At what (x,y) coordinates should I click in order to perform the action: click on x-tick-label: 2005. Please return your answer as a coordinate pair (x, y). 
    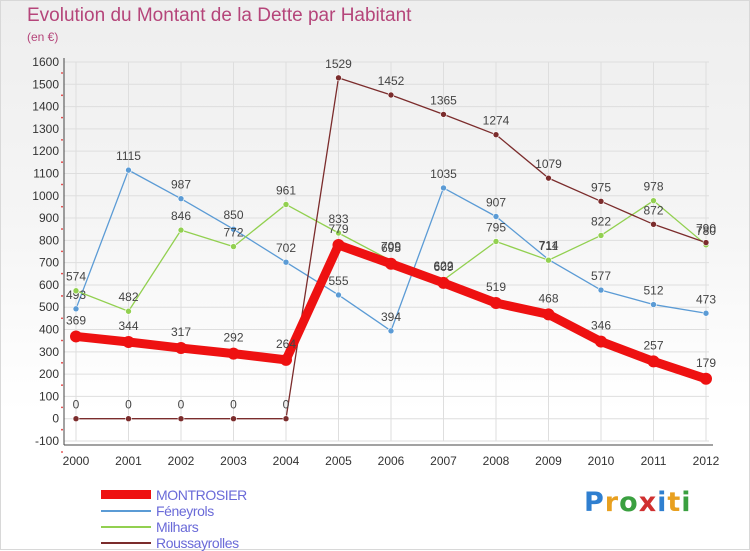
    Looking at the image, I should click on (338, 461).